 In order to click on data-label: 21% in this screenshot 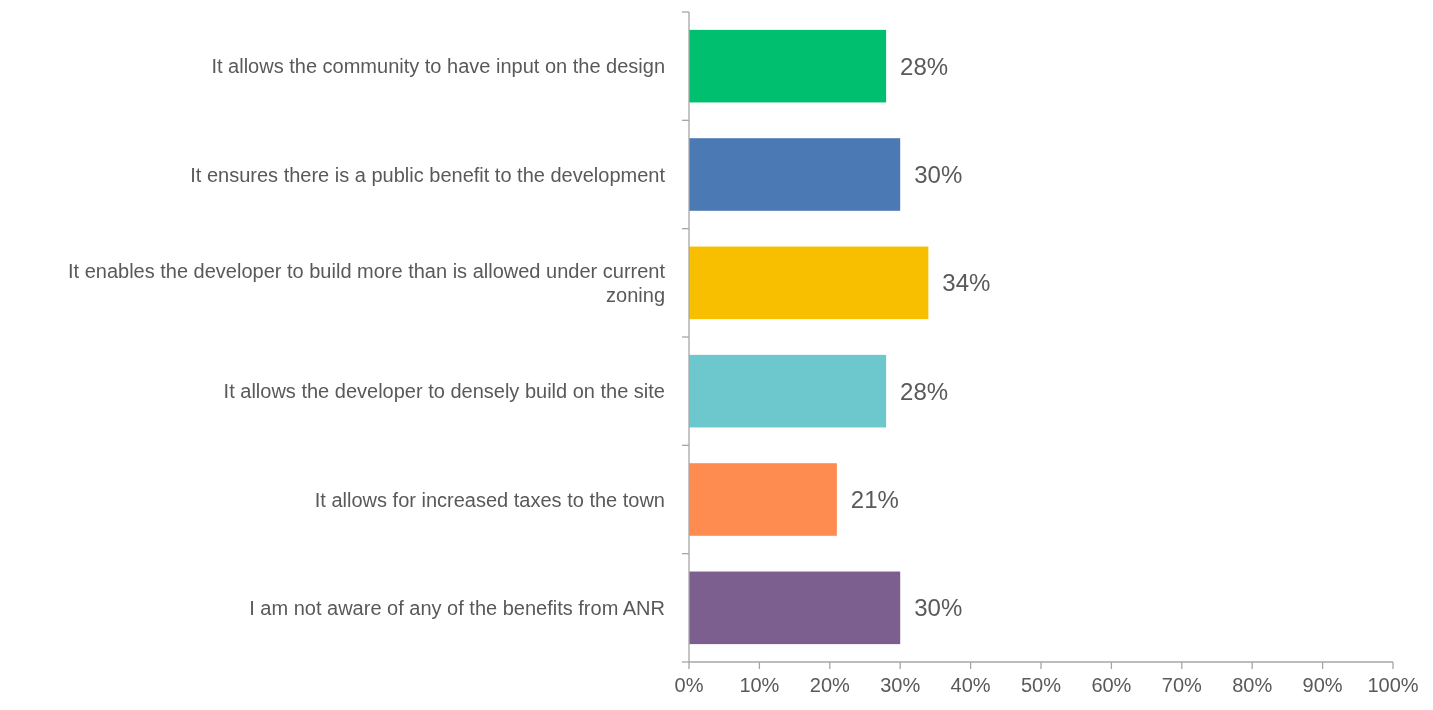, I will do `click(874, 499)`.